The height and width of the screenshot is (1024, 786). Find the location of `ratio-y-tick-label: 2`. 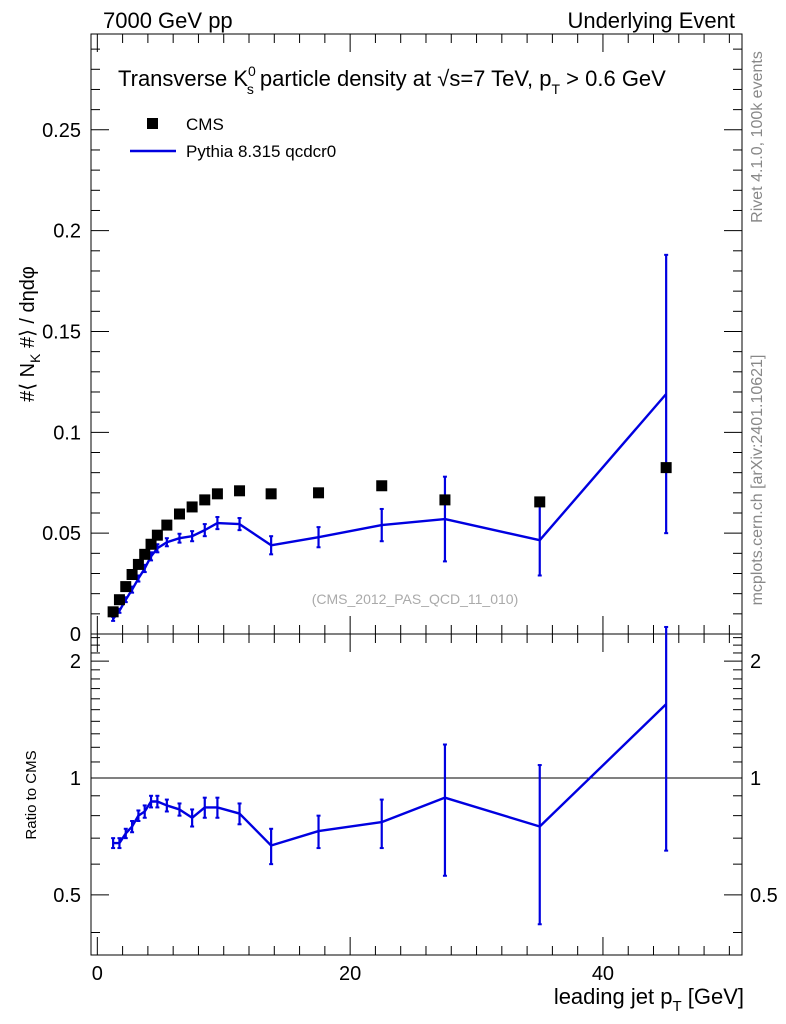

ratio-y-tick-label: 2 is located at coordinates (75, 662).